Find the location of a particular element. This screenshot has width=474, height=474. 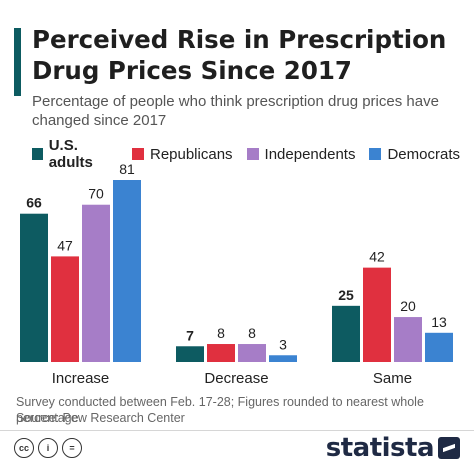

data-label: 20 is located at coordinates (408, 306).